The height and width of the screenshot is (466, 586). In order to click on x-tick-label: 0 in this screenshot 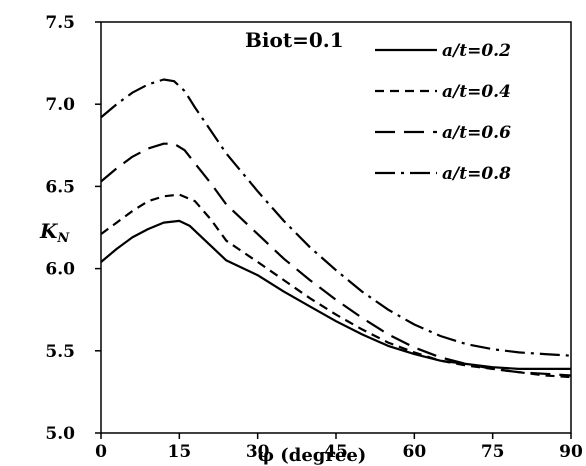, I will do `click(101, 452)`.